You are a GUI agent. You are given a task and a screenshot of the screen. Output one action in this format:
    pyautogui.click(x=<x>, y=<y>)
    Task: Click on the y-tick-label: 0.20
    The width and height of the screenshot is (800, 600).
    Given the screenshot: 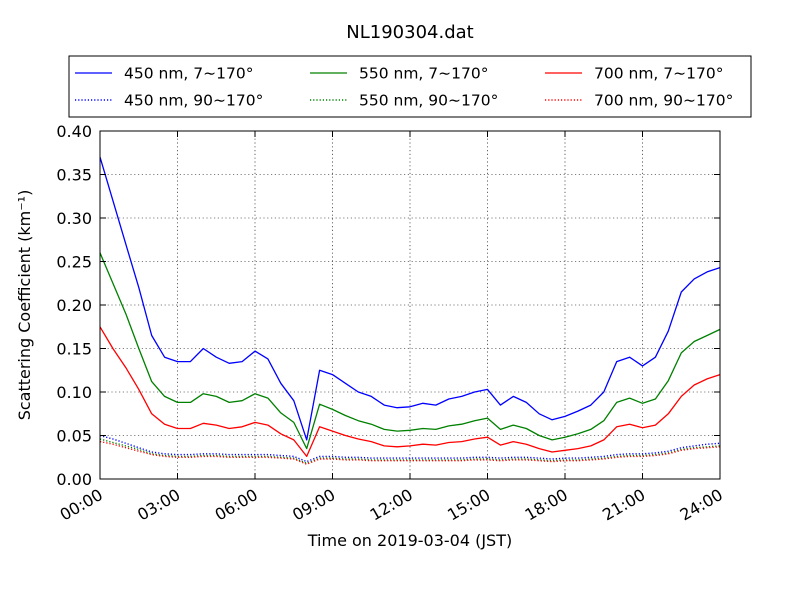 What is the action you would take?
    pyautogui.click(x=74, y=305)
    